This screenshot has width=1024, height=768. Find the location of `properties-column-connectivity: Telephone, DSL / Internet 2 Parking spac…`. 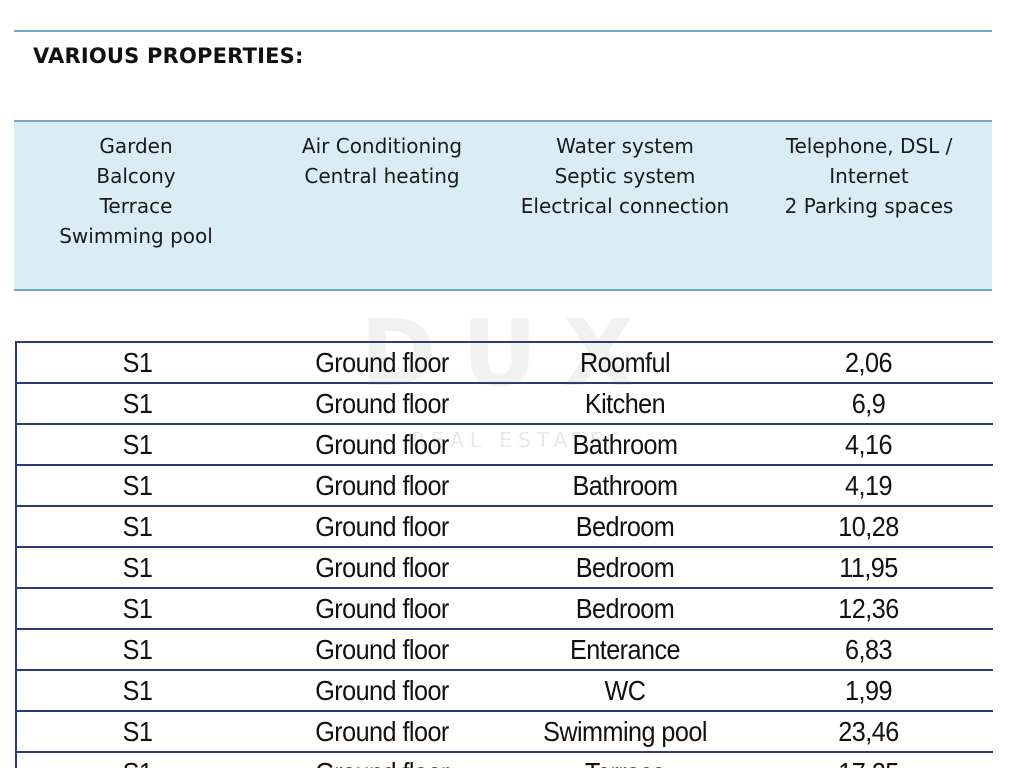

properties-column-connectivity: Telephone, DSL / Internet 2 Parking spac… is located at coordinates (869, 176).